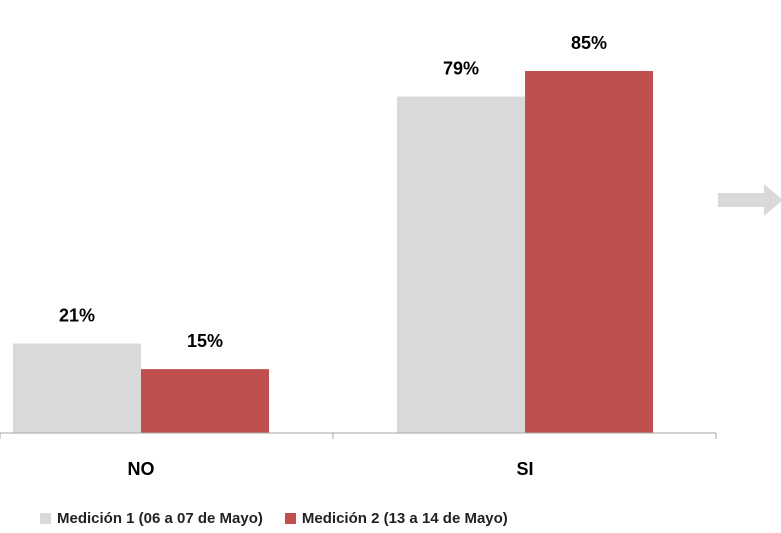 This screenshot has width=781, height=533. Describe the element at coordinates (141, 469) in the screenshot. I see `category-label-no: NO` at that location.